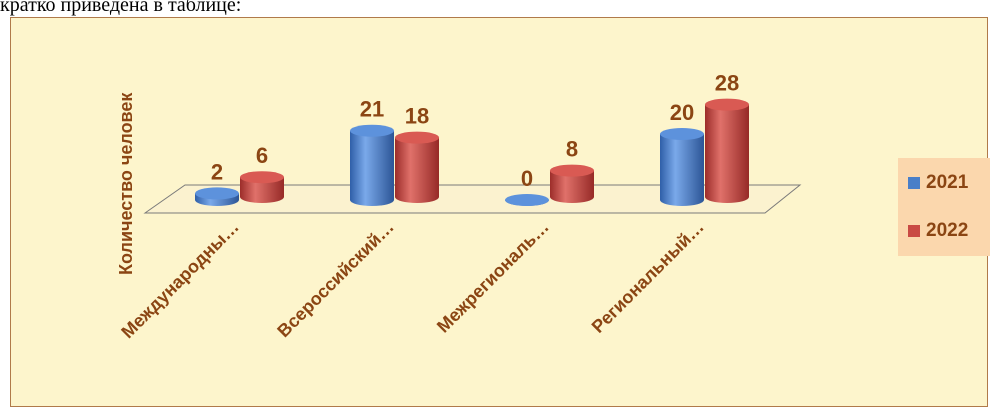 This screenshot has height=407, width=1000. I want to click on data-label-2021-3: 20, so click(682, 112).